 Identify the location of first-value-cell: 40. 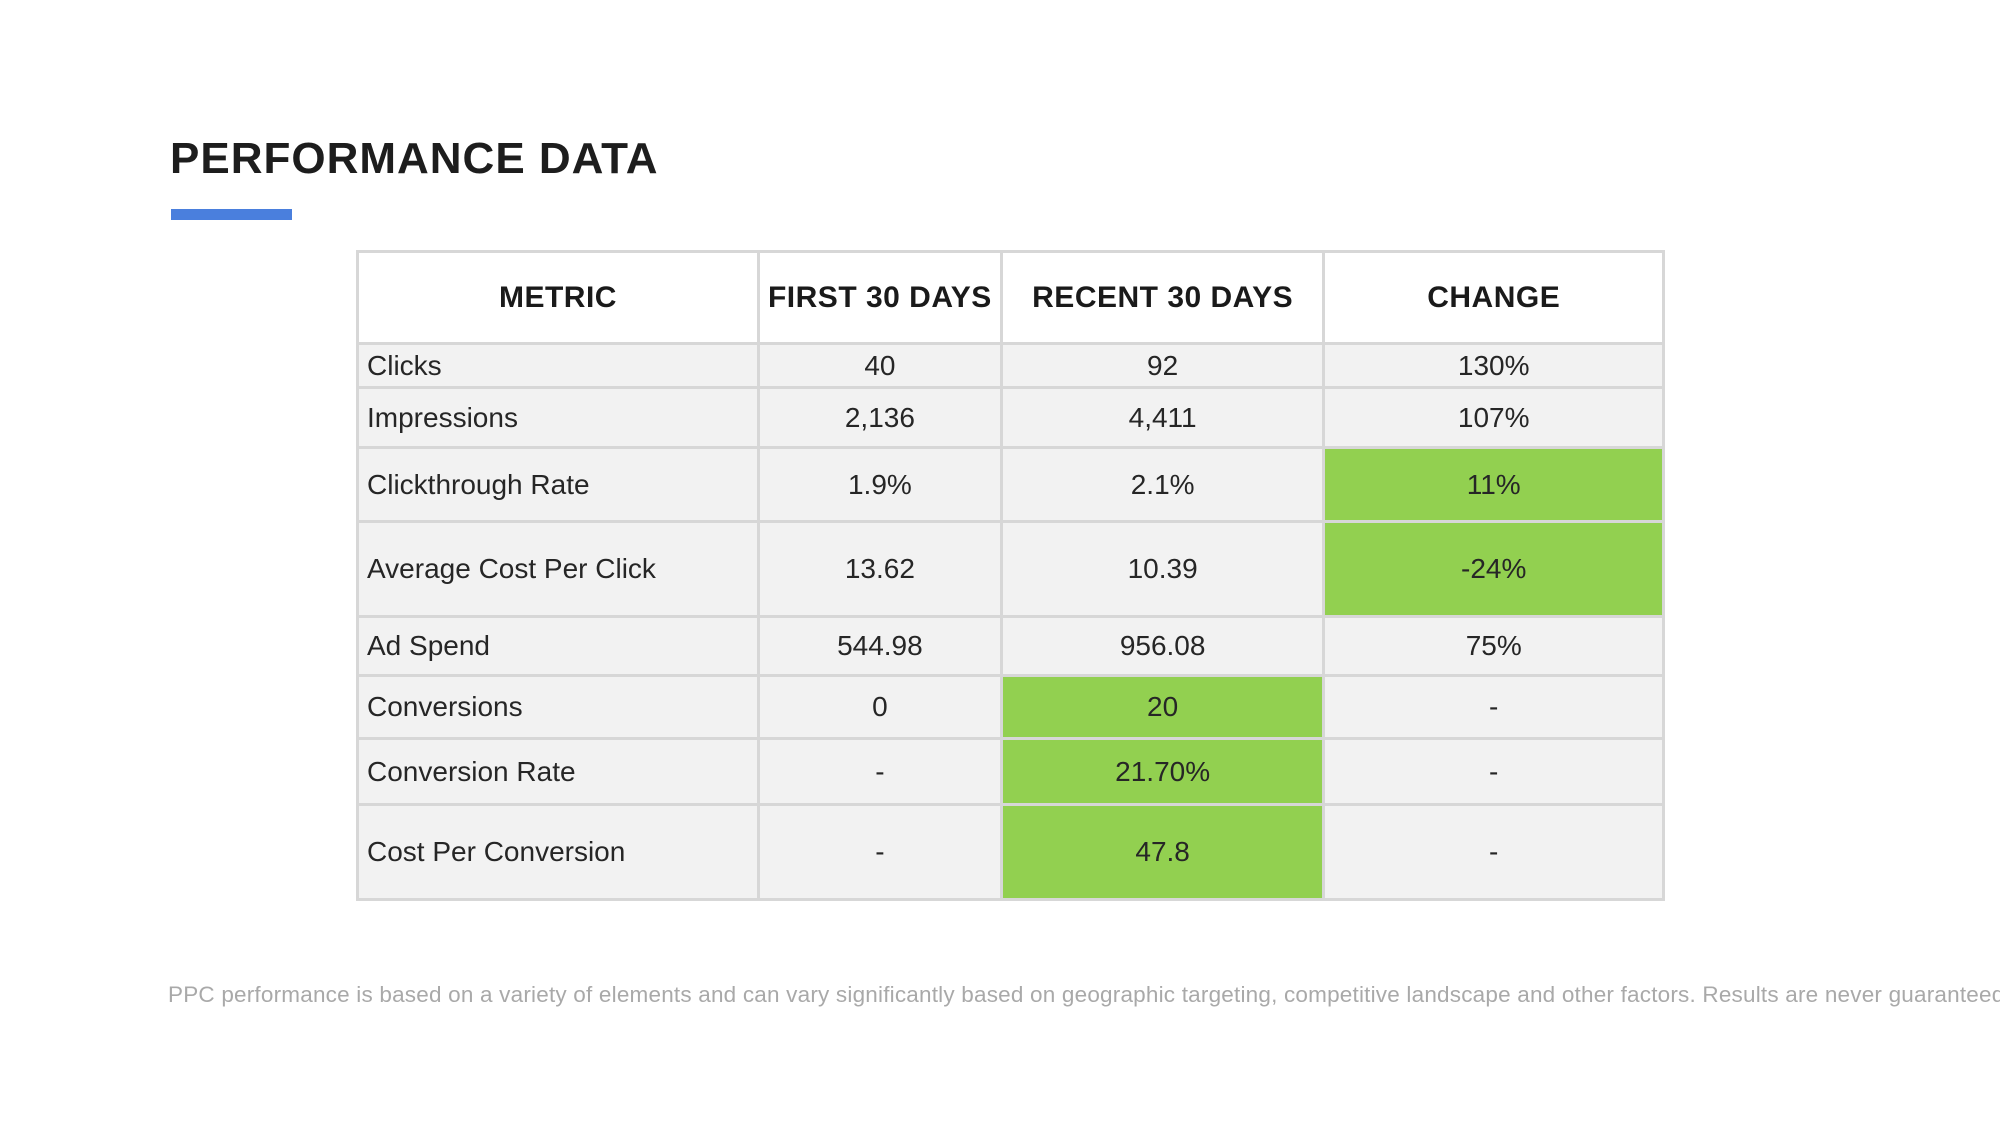
(879, 365).